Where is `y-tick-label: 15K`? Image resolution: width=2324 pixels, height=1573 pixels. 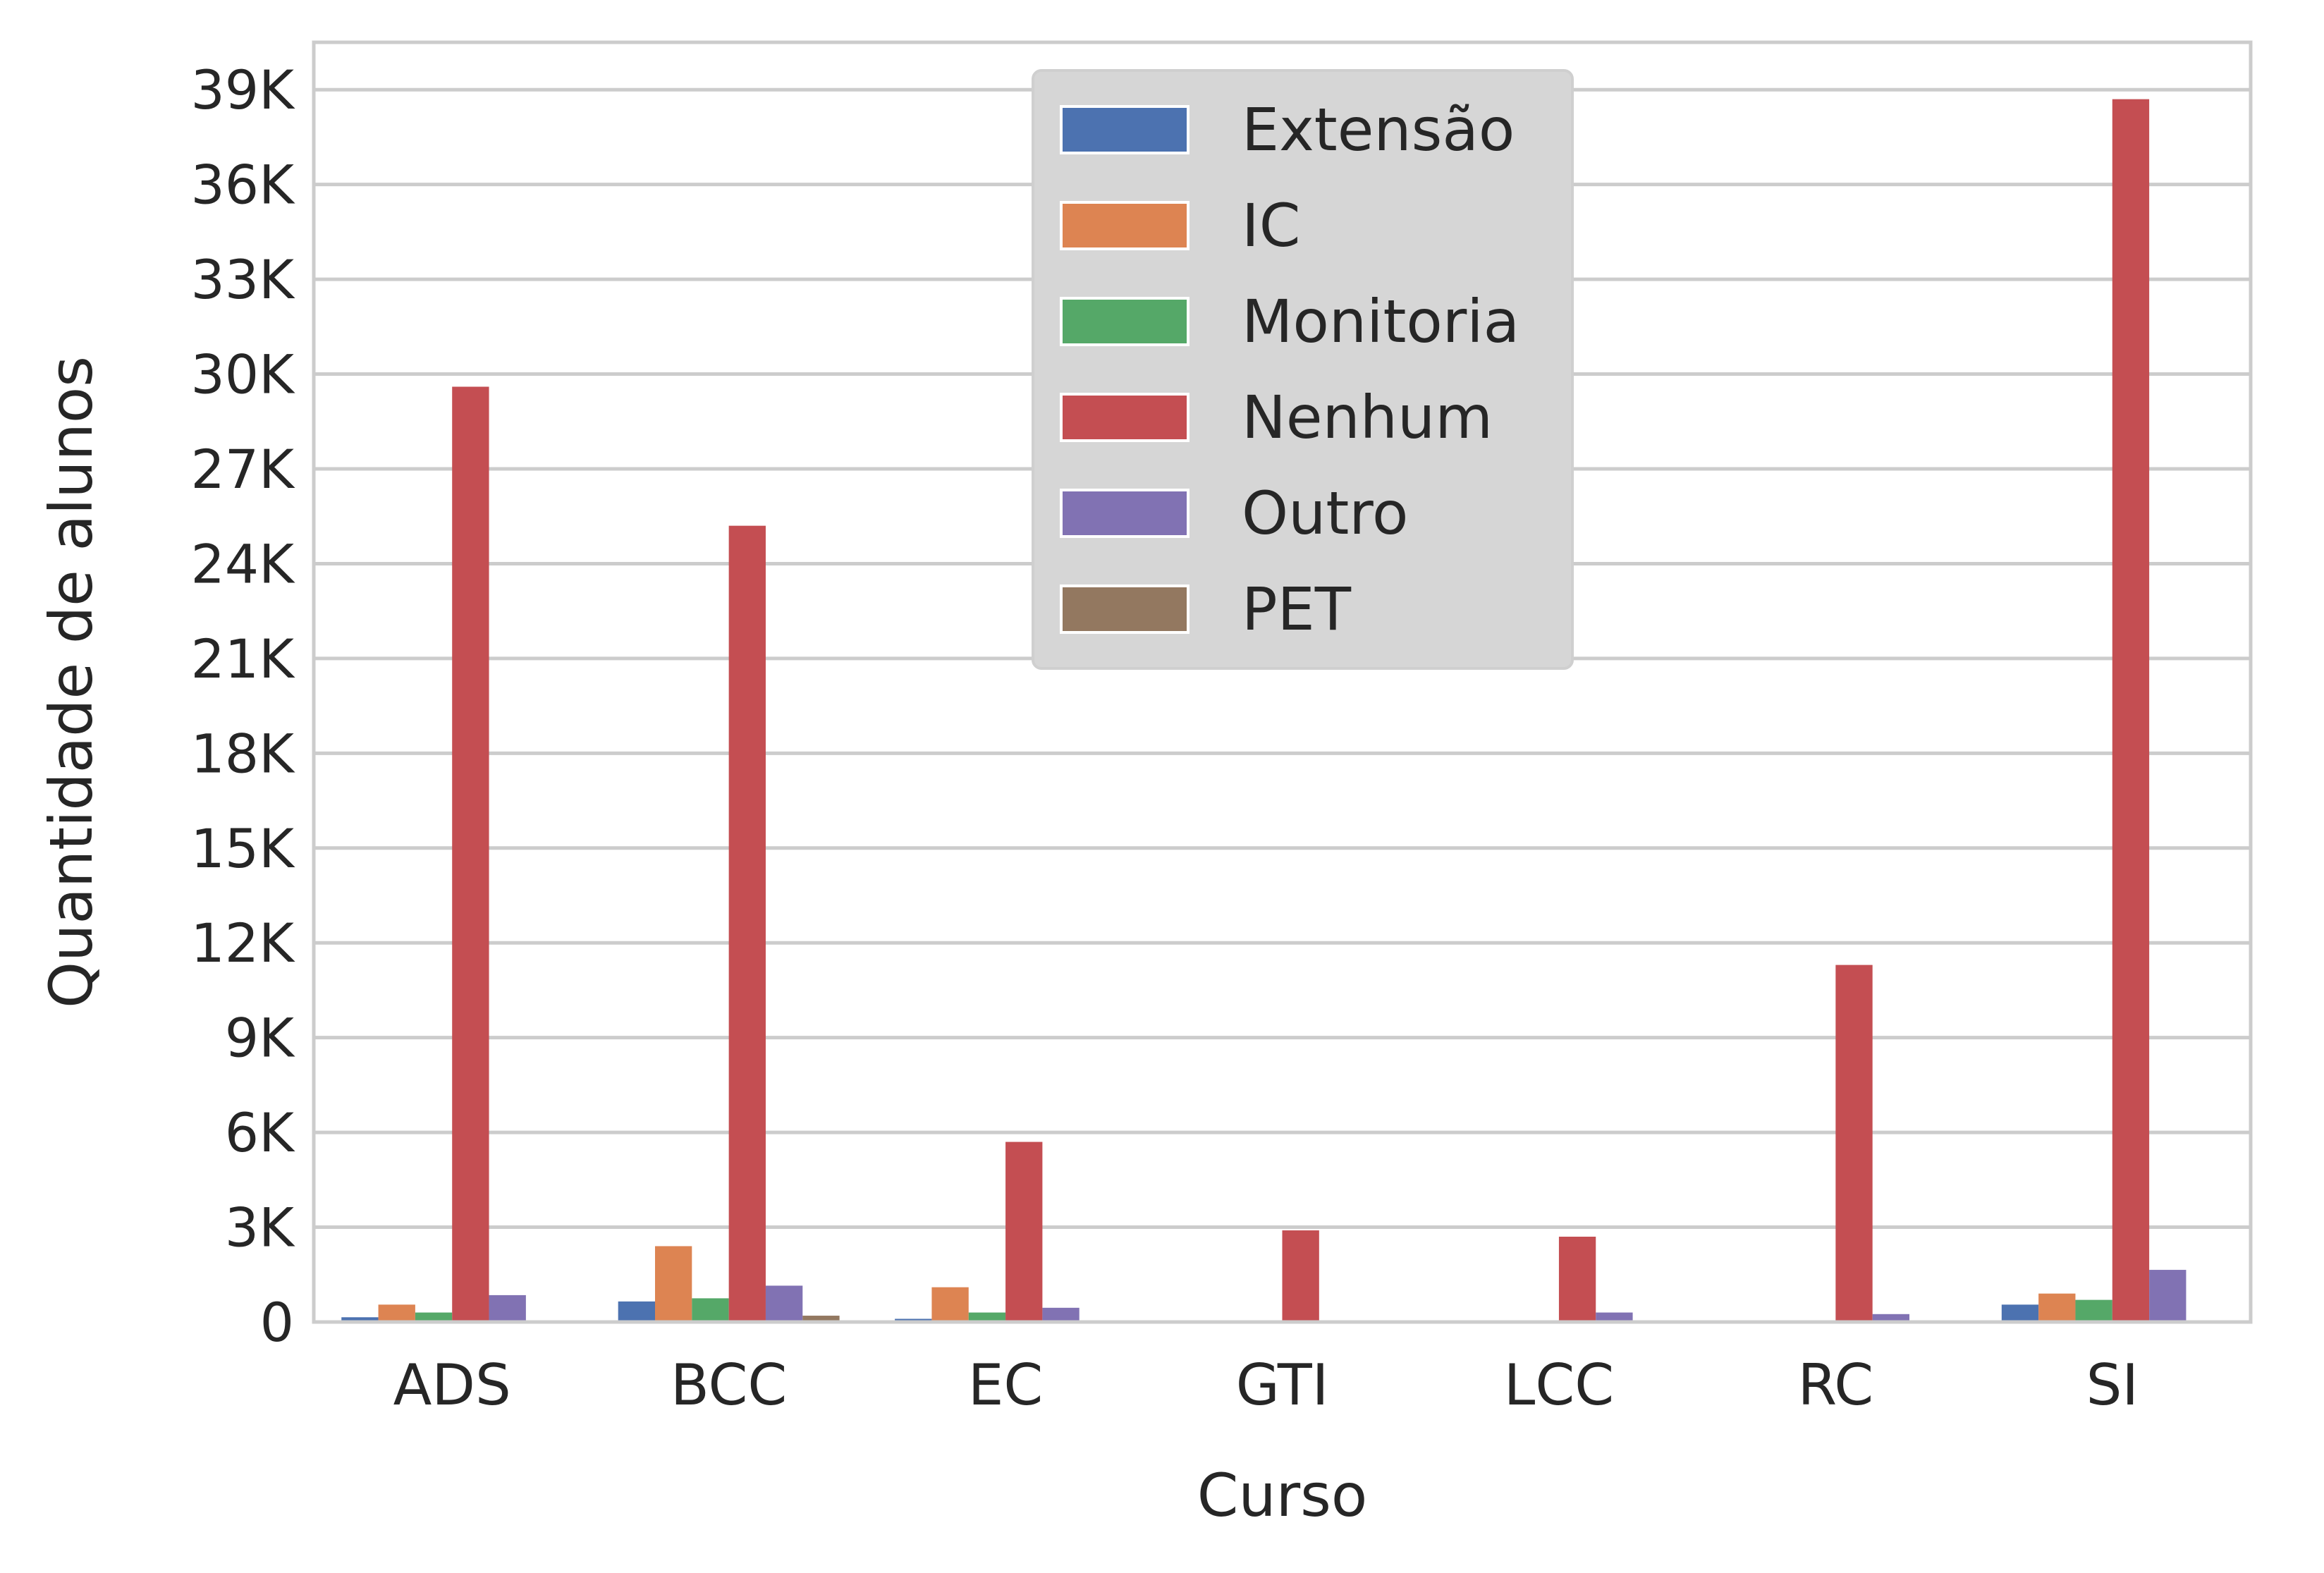
y-tick-label: 15K is located at coordinates (242, 848).